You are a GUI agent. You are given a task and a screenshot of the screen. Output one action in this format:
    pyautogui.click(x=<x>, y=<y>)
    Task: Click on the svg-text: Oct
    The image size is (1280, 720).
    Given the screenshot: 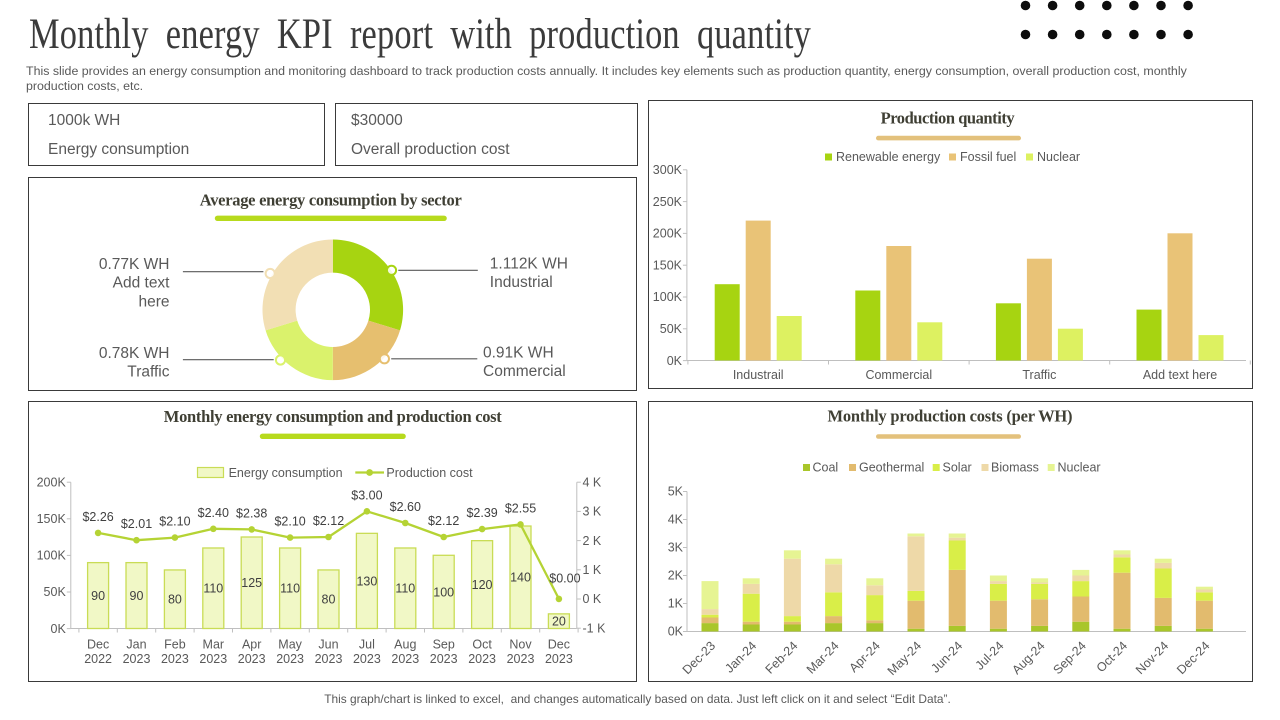 What is the action you would take?
    pyautogui.click(x=483, y=644)
    